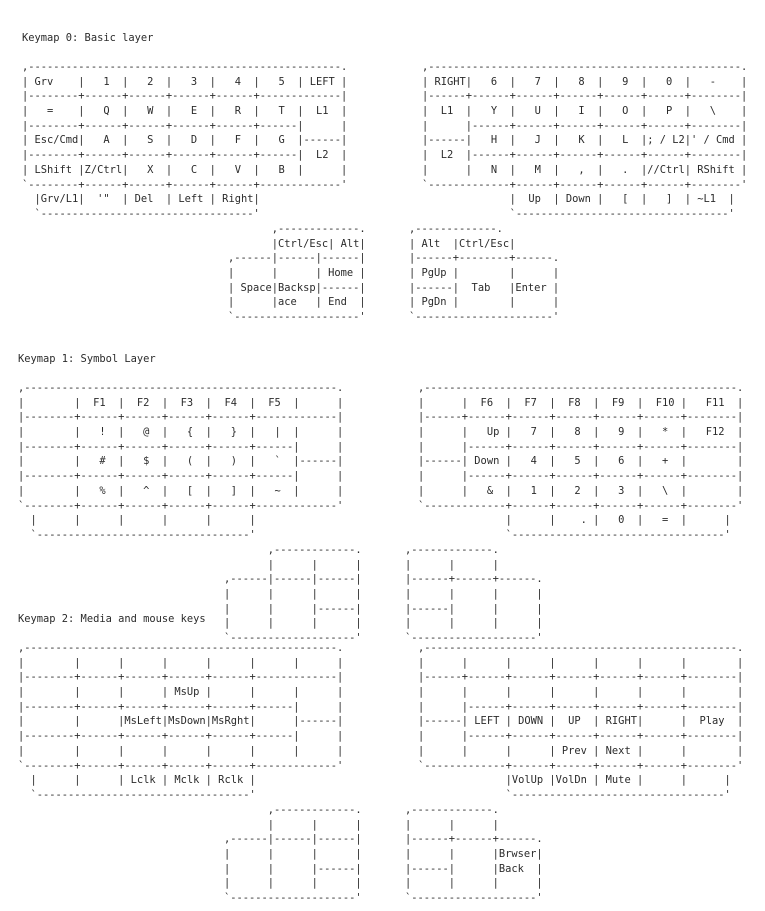  I want to click on ascii-line: | | |MsLeft|MsDown|MsRght| |------|, so click(181, 721).